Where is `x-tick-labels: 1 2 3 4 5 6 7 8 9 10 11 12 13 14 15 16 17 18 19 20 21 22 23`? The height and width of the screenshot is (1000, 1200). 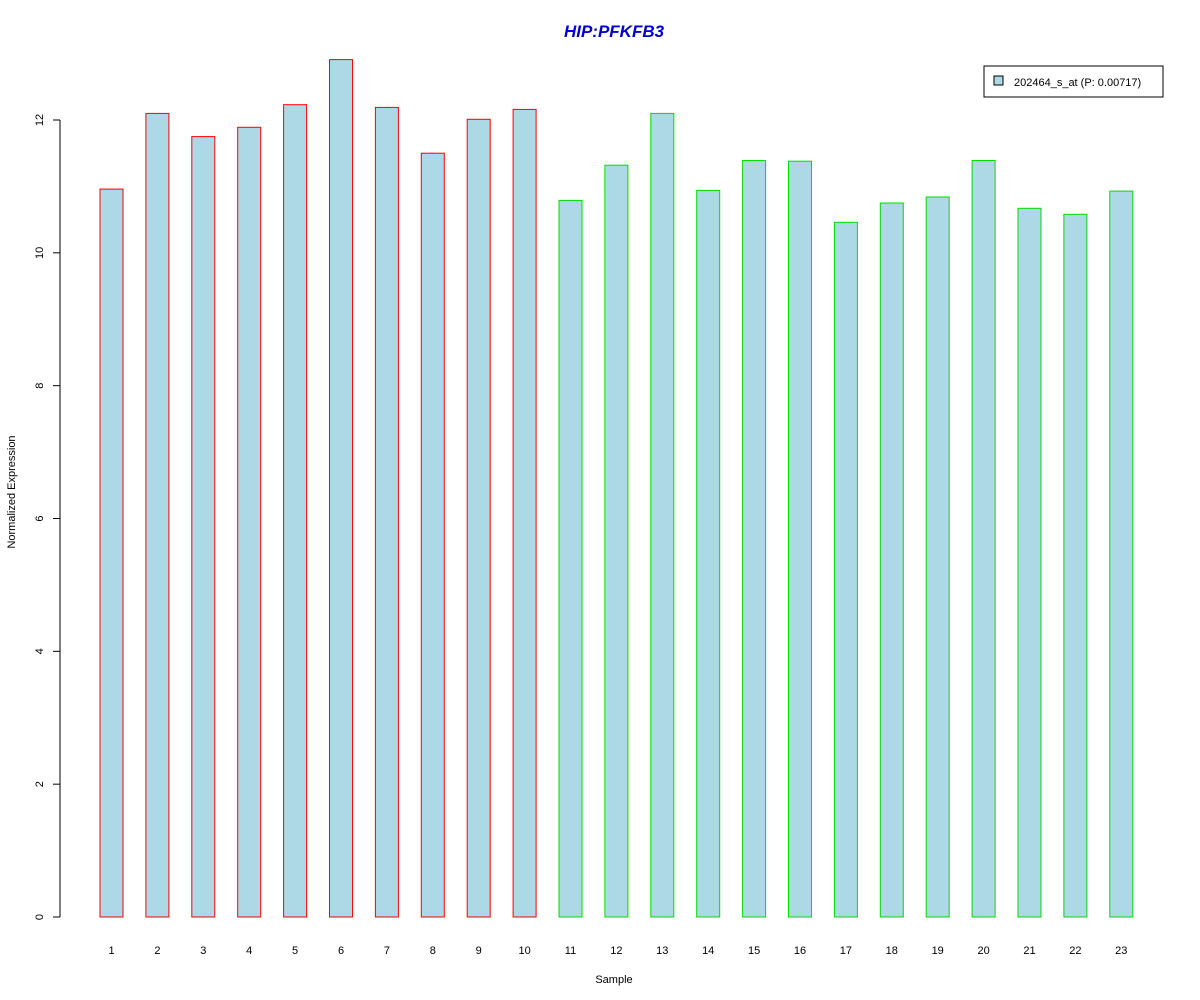
x-tick-labels: 1 2 3 4 5 6 7 8 9 10 11 12 13 14 15 16 17 18 19 20 21 22 23 is located at coordinates (617, 951).